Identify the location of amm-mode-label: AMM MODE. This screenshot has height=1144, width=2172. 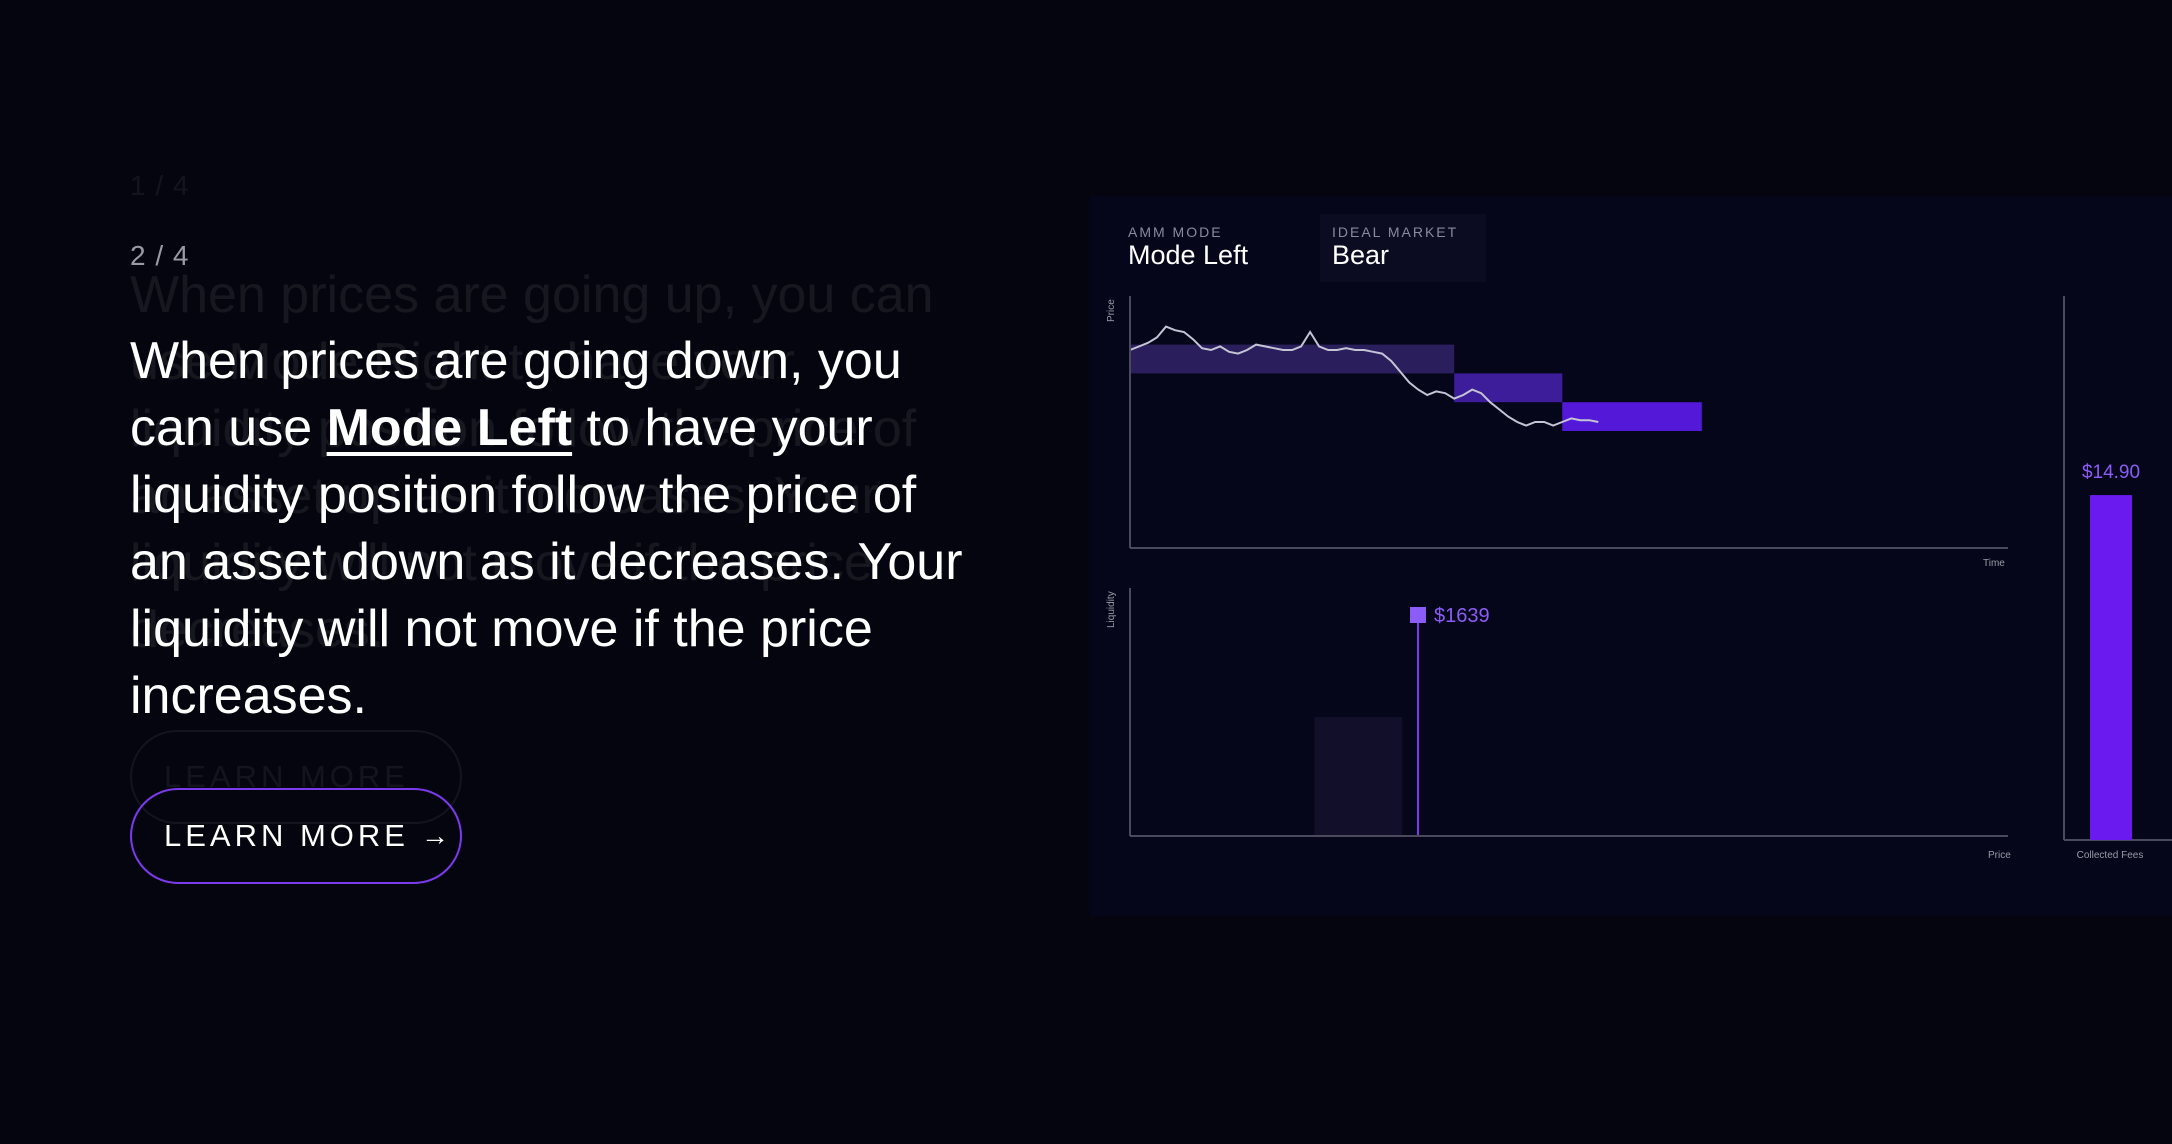
(1175, 232).